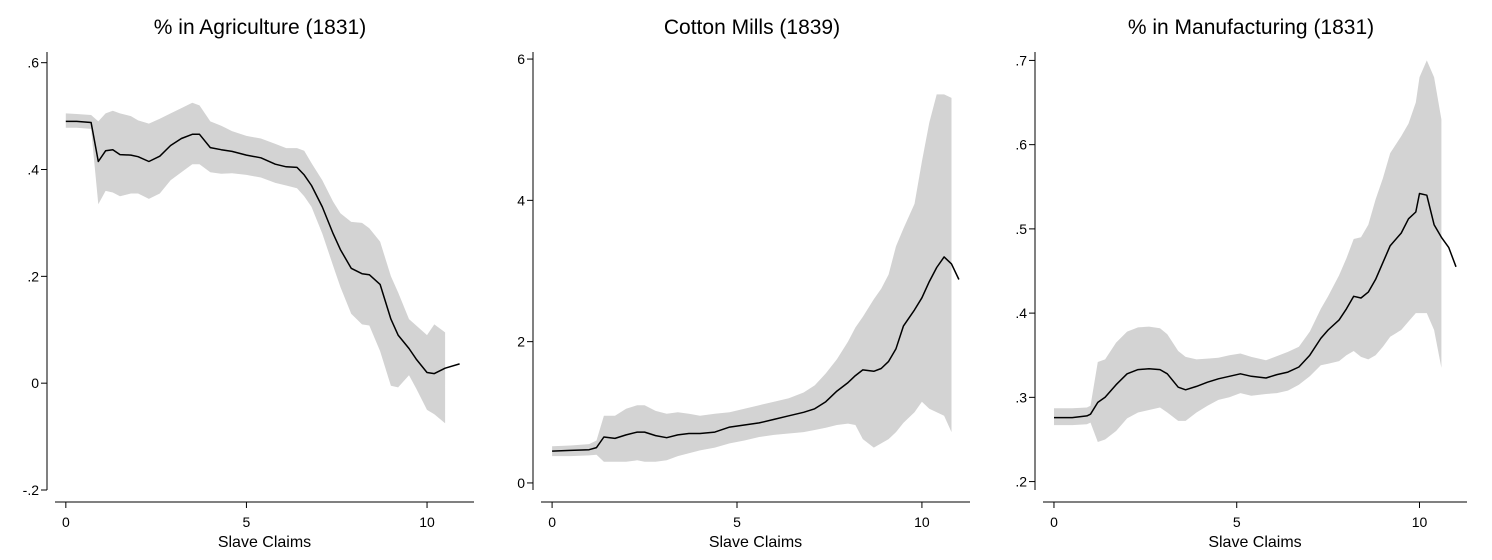  What do you see at coordinates (752, 27) in the screenshot?
I see `chart-title: Cotton Mills (1839)` at bounding box center [752, 27].